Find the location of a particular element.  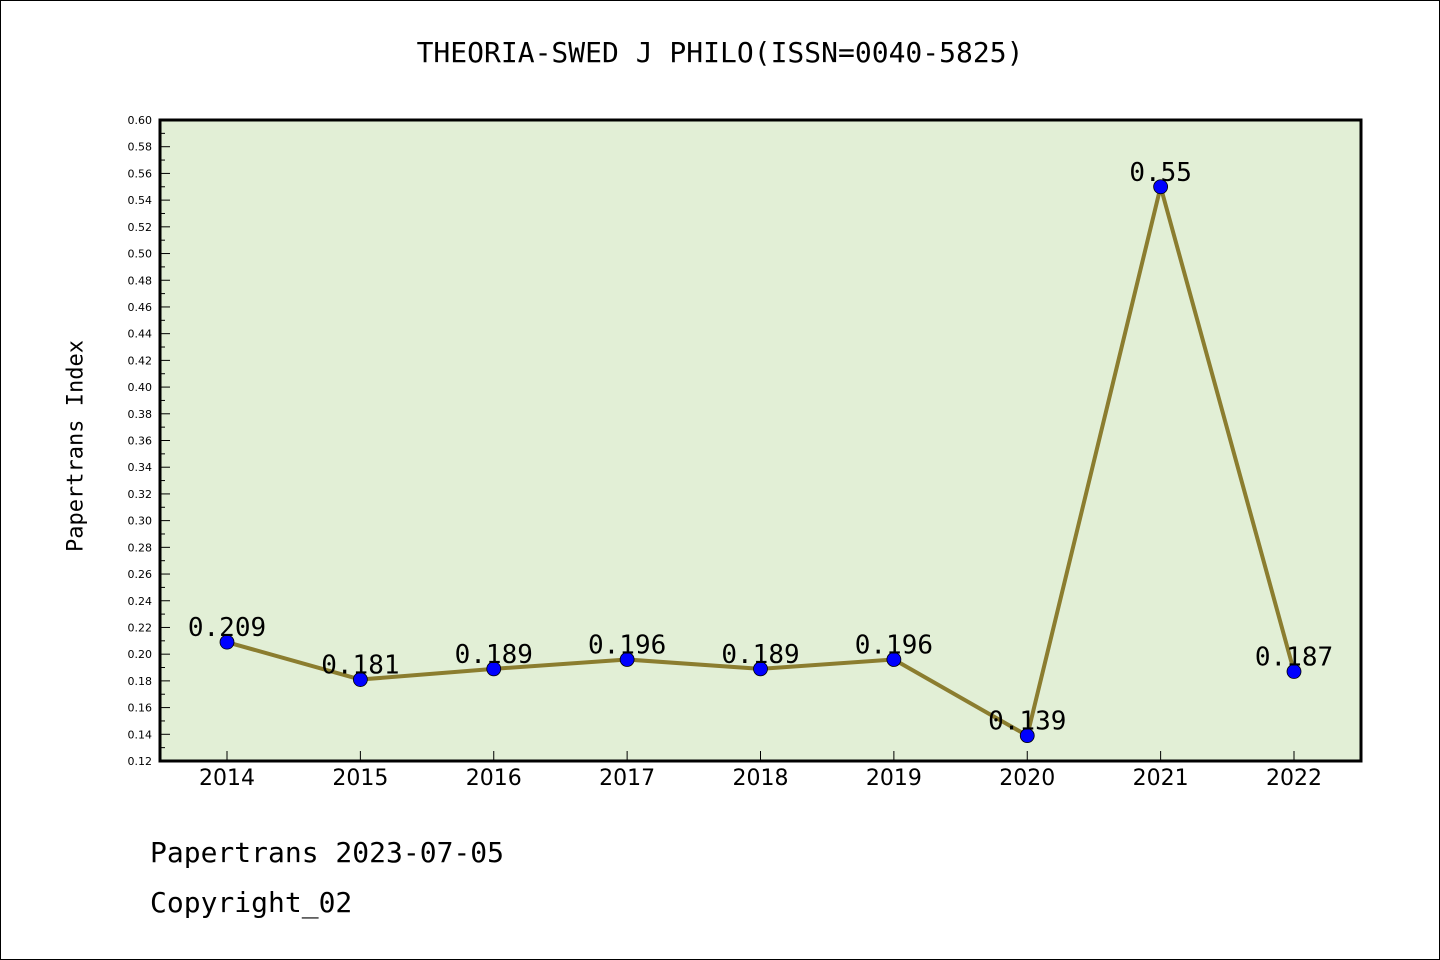

x-axis-ticks: 2014 2015 2016 2017 2018 2019 2020 2021 2022 is located at coordinates (760, 771).